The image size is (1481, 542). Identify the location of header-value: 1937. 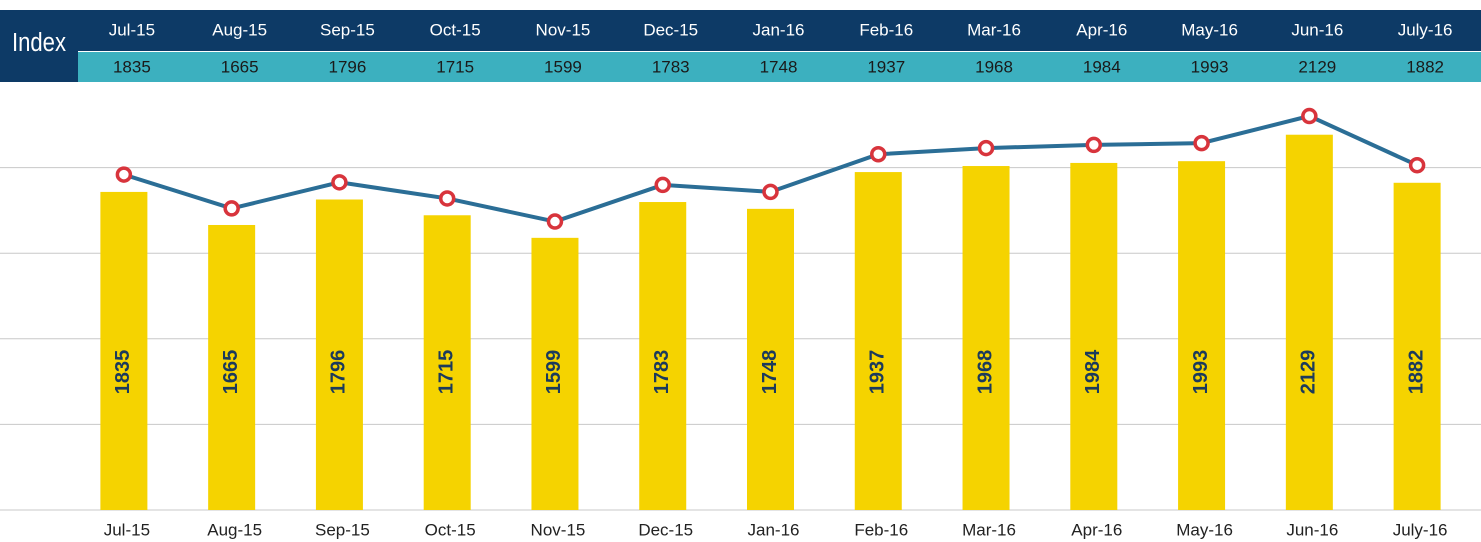
(886, 66).